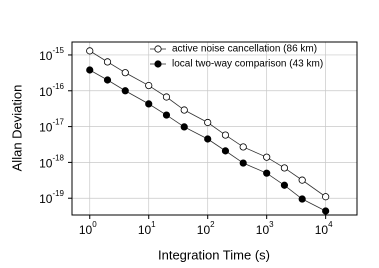 Image resolution: width=379 pixels, height=268 pixels. I want to click on y-tick-label-exponent: -15, so click(58, 50).